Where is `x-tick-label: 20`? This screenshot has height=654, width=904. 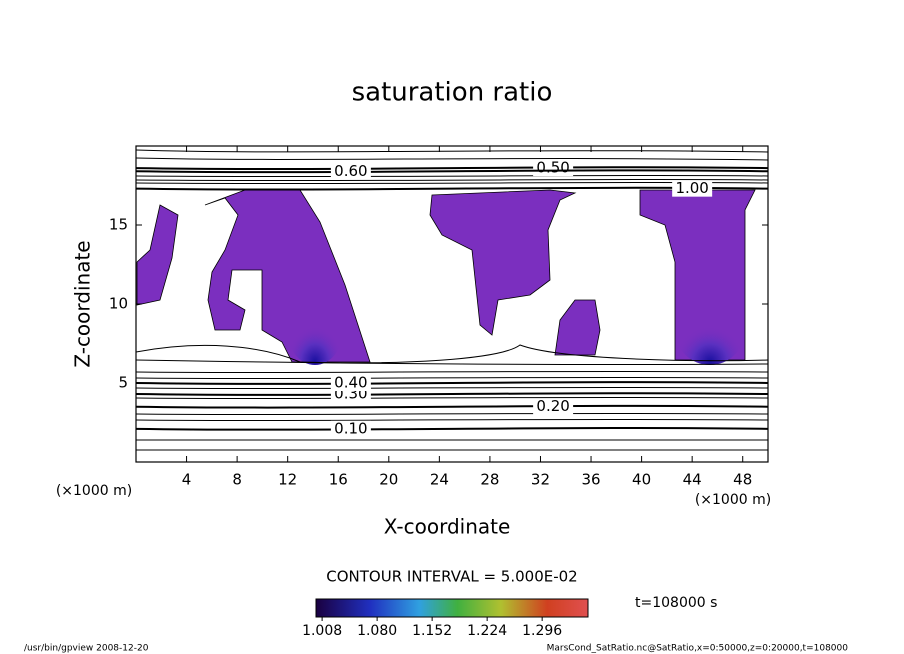 x-tick-label: 20 is located at coordinates (388, 480).